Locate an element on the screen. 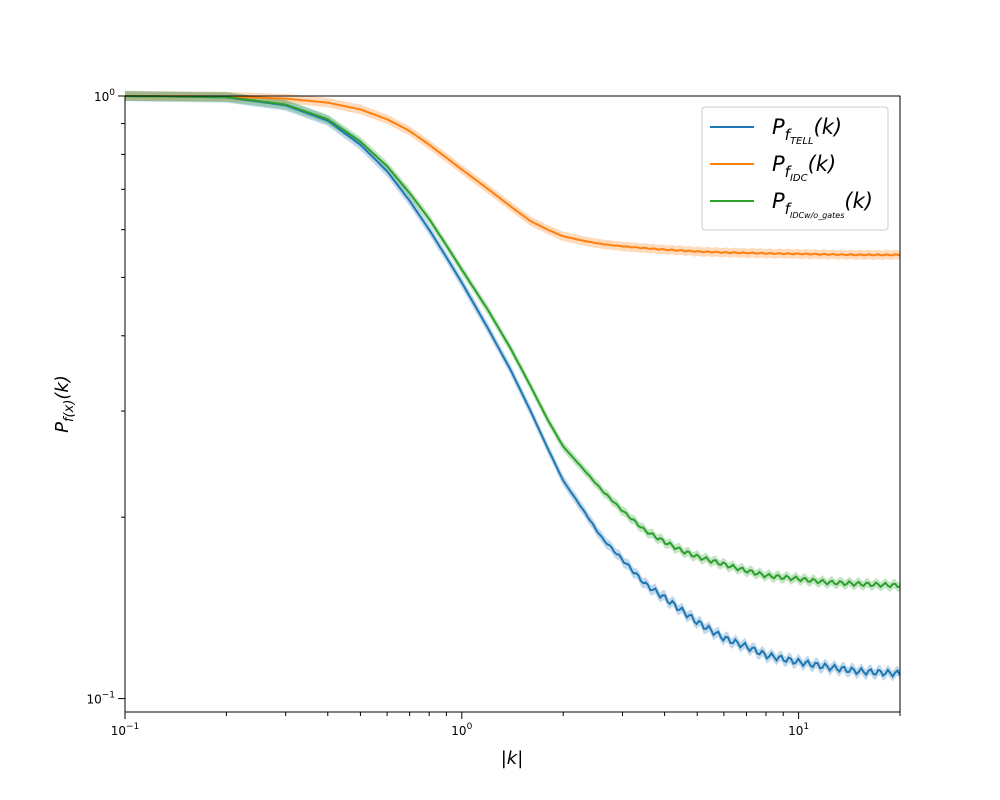 This screenshot has height=800, width=1000. x-axis-label: |k| is located at coordinates (512, 758).